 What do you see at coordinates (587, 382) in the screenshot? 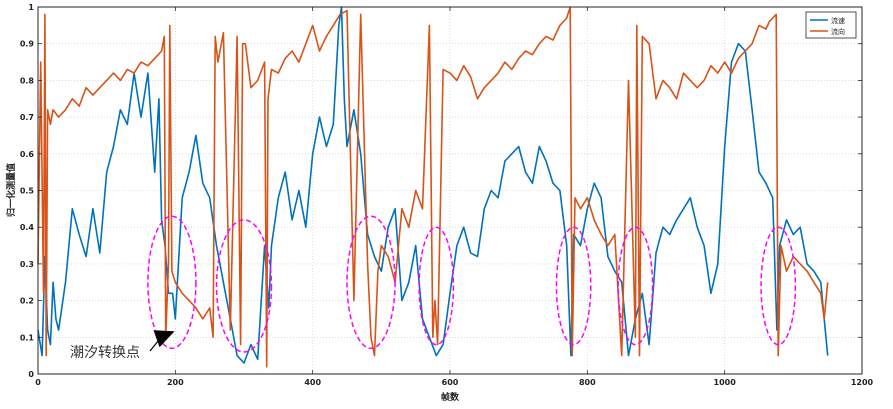
I see `x-tick-label-4: 800` at bounding box center [587, 382].